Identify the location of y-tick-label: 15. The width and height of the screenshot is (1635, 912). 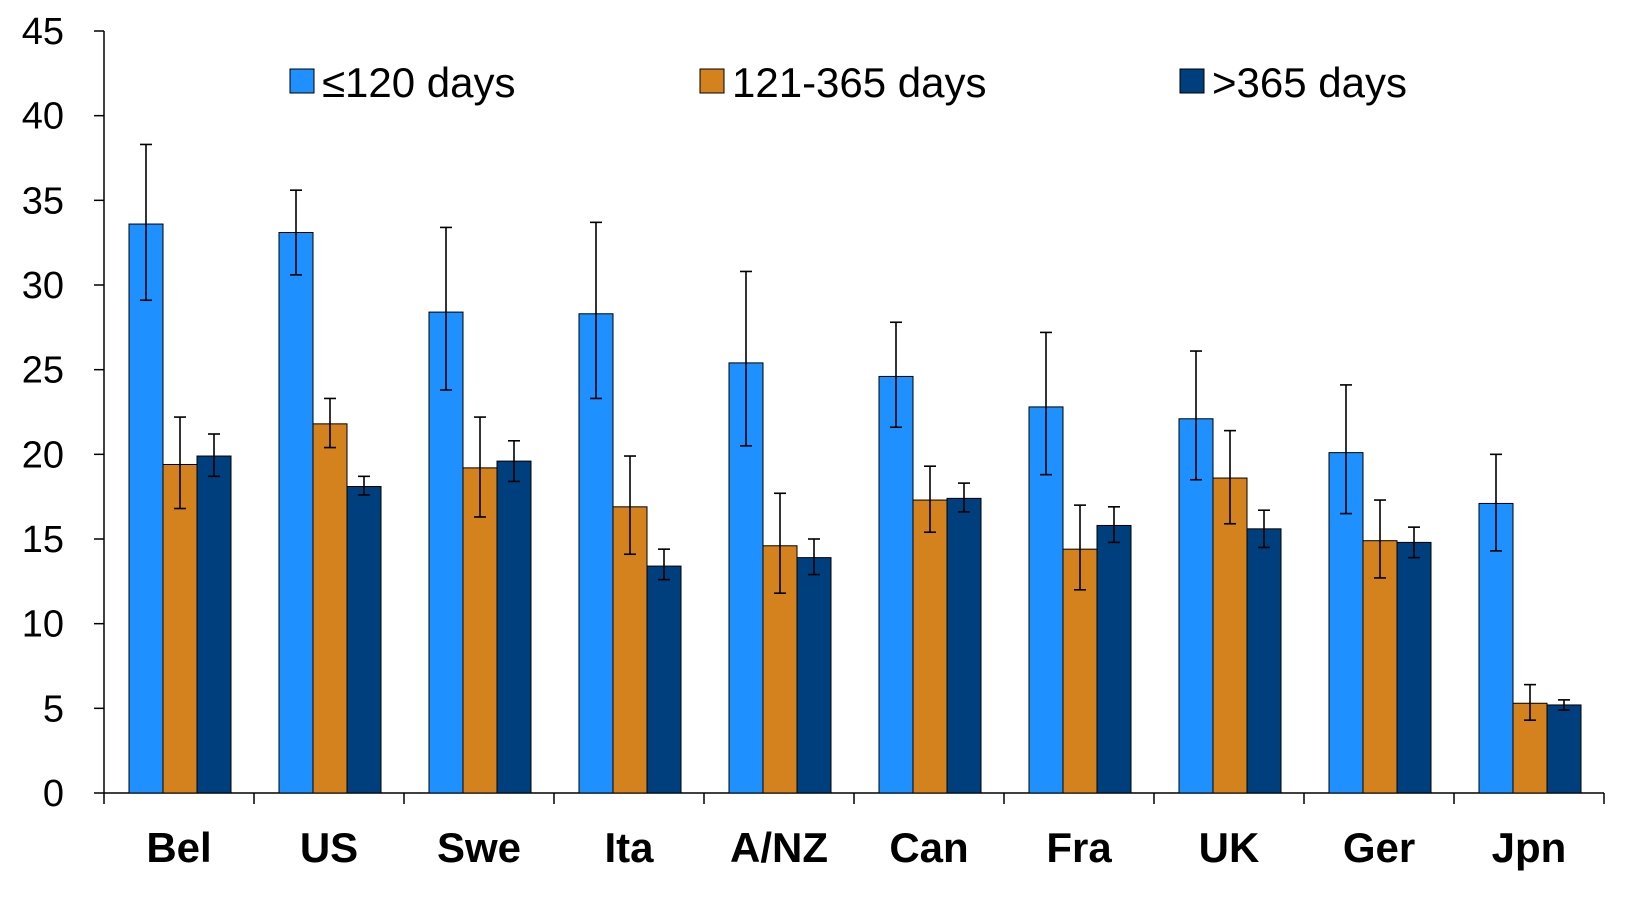
(43, 540).